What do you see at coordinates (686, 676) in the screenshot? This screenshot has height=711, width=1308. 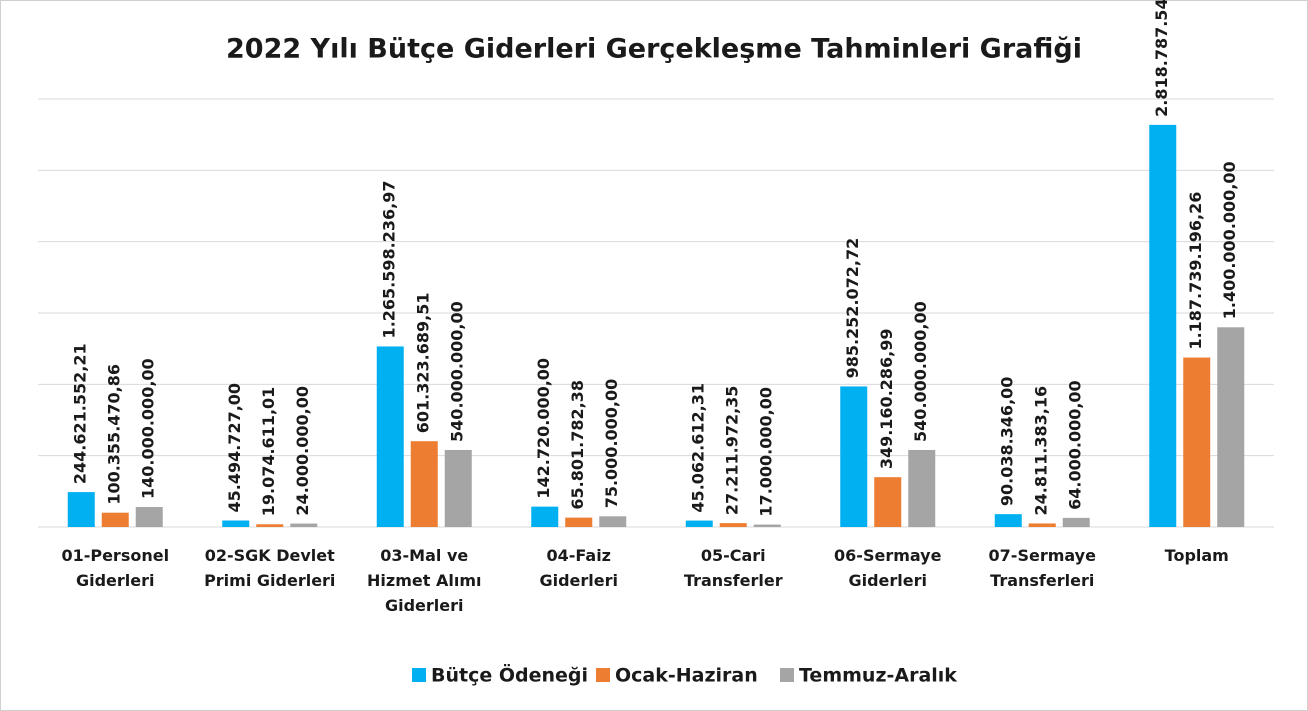 I see `legend-label: Ocak-Haziran` at bounding box center [686, 676].